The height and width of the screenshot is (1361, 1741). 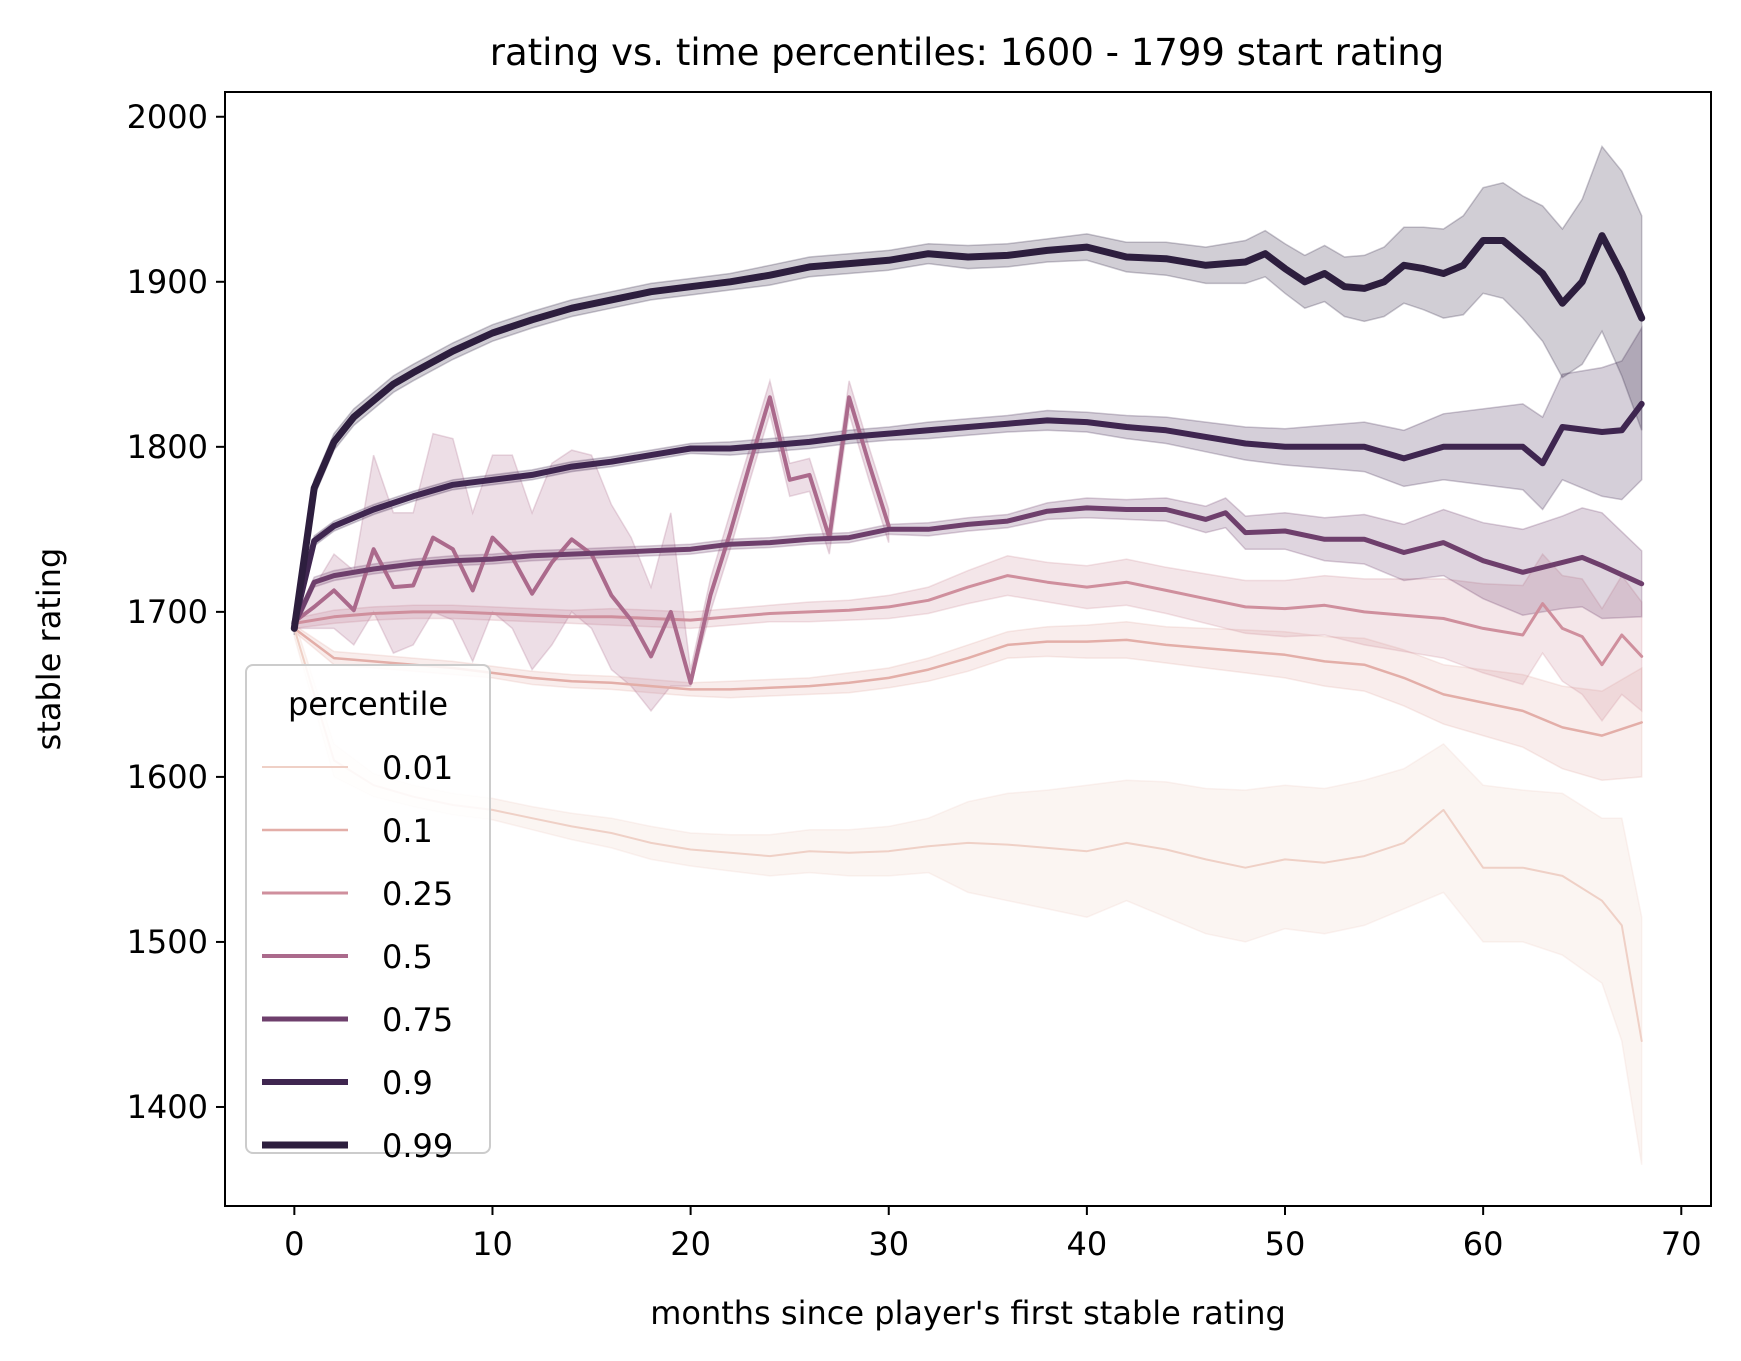 What do you see at coordinates (49, 649) in the screenshot?
I see `y-axis-label: stable rating` at bounding box center [49, 649].